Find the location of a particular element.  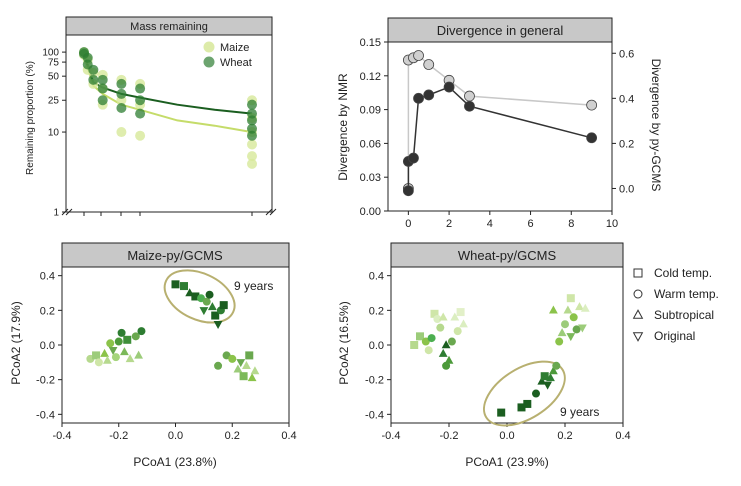

mass-title: Mass remaining is located at coordinates (169, 27).